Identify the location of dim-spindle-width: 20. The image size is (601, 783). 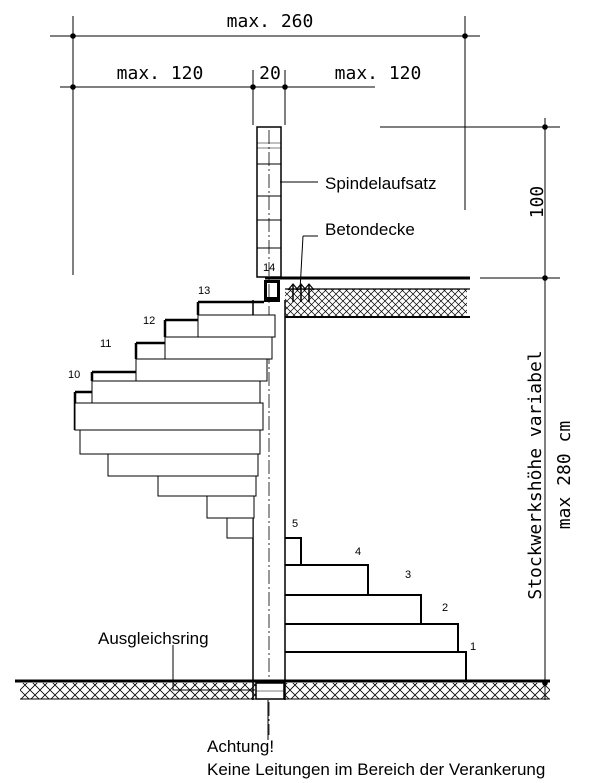
(270, 73).